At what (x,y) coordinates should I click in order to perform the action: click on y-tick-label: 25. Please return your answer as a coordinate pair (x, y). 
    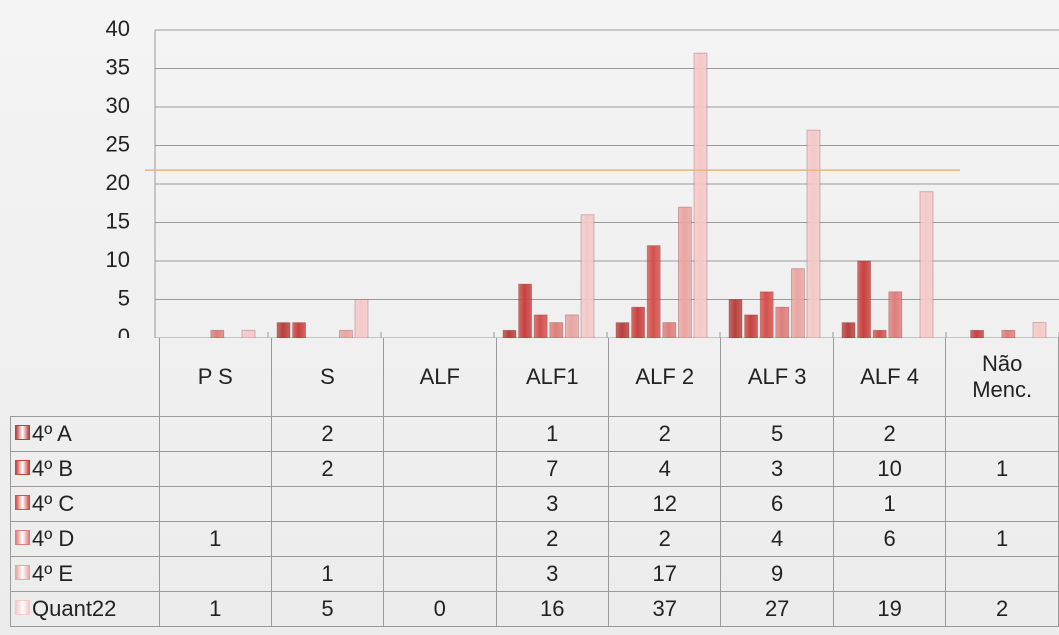
    Looking at the image, I should click on (118, 143).